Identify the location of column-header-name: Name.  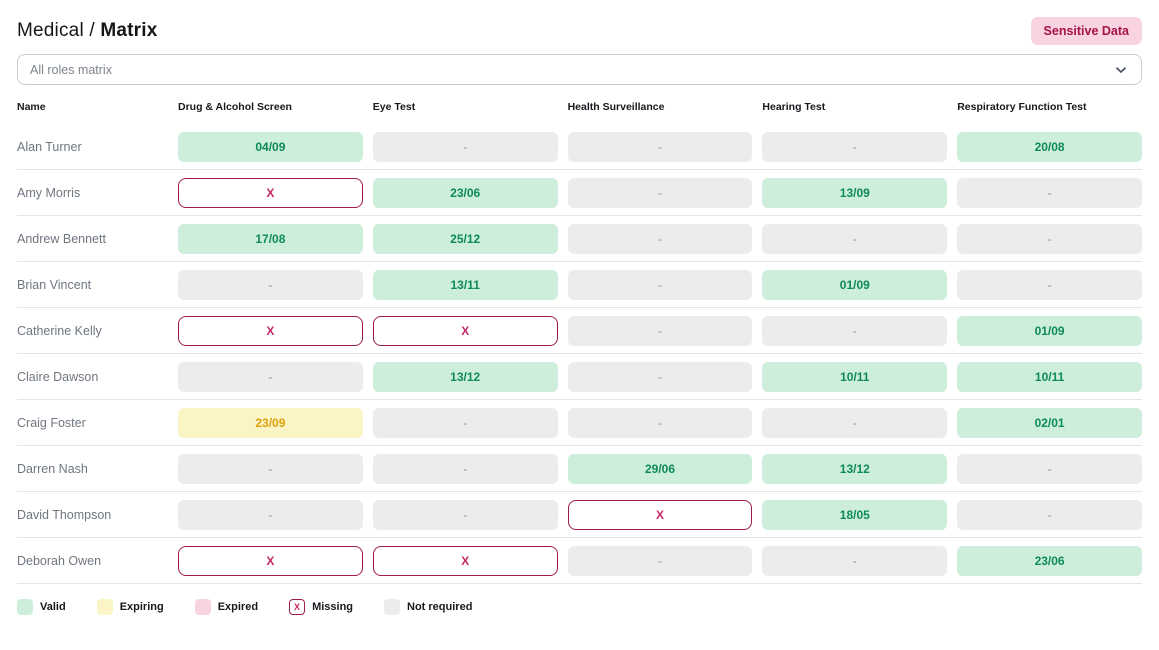
(31, 107).